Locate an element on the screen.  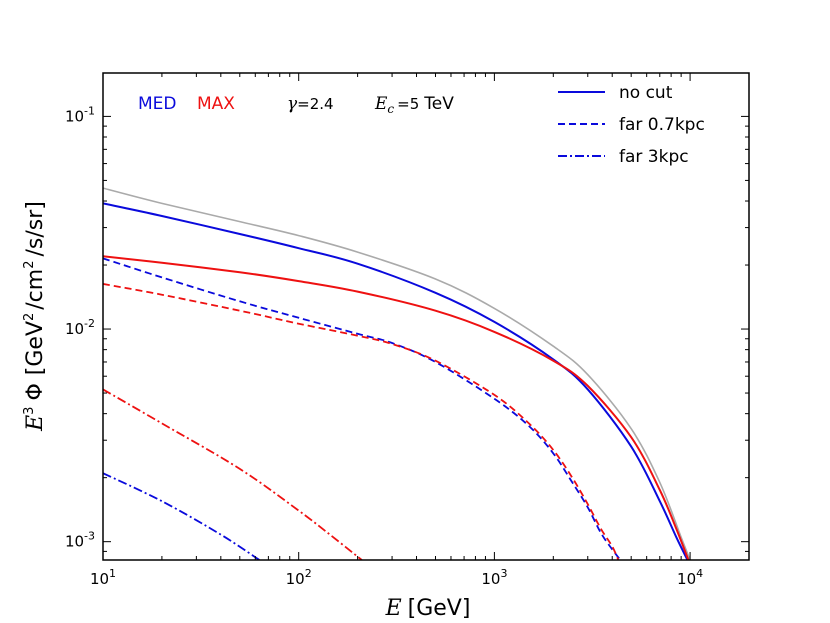
y-axis-title: E3Φ[GeV2/cm2/s/sr] is located at coordinates (35, 316).